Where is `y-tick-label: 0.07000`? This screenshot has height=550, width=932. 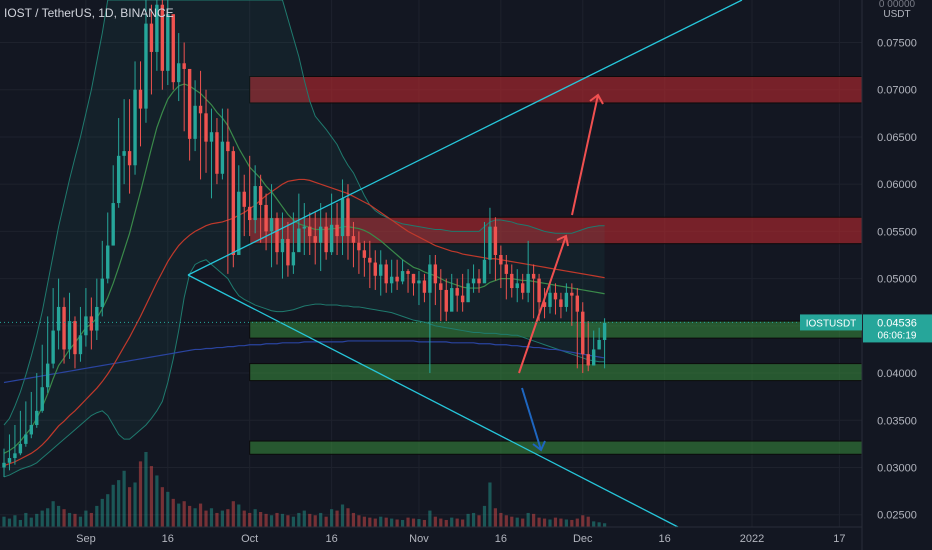
y-tick-label: 0.07000 is located at coordinates (897, 91).